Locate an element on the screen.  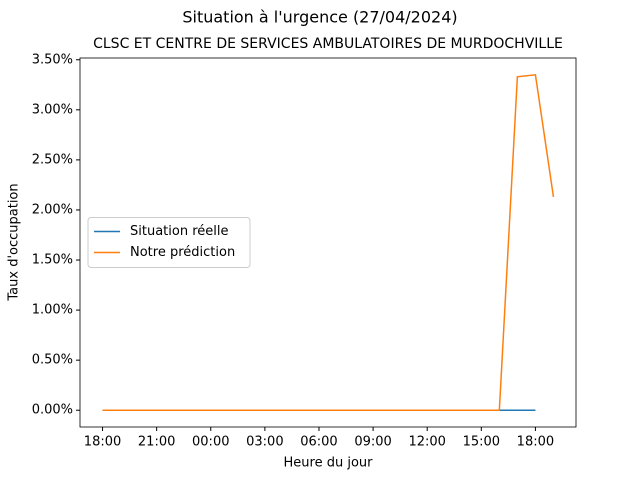
legend-label: Situation réelle is located at coordinates (179, 231).